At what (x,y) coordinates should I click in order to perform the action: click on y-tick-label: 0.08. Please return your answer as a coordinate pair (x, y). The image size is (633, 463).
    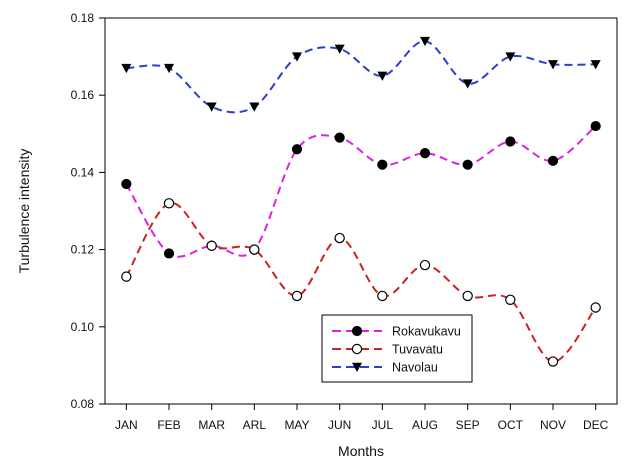
    Looking at the image, I should click on (83, 404).